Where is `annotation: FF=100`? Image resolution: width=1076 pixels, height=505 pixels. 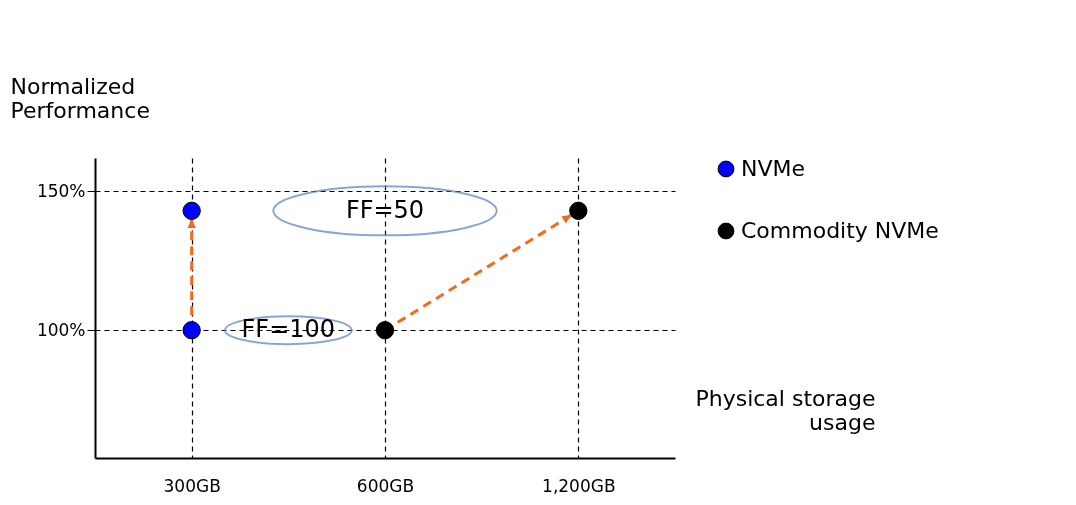
annotation: FF=100 is located at coordinates (288, 329).